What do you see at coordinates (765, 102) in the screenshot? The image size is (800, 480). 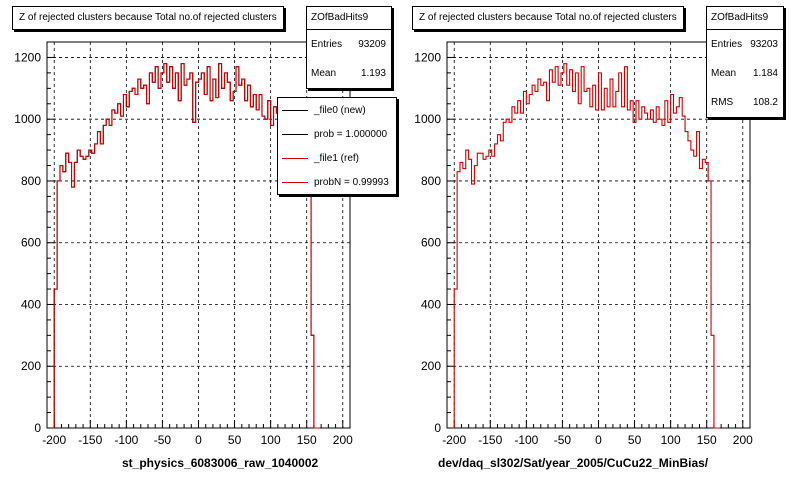 I see `stats-rms-value: 108.2` at bounding box center [765, 102].